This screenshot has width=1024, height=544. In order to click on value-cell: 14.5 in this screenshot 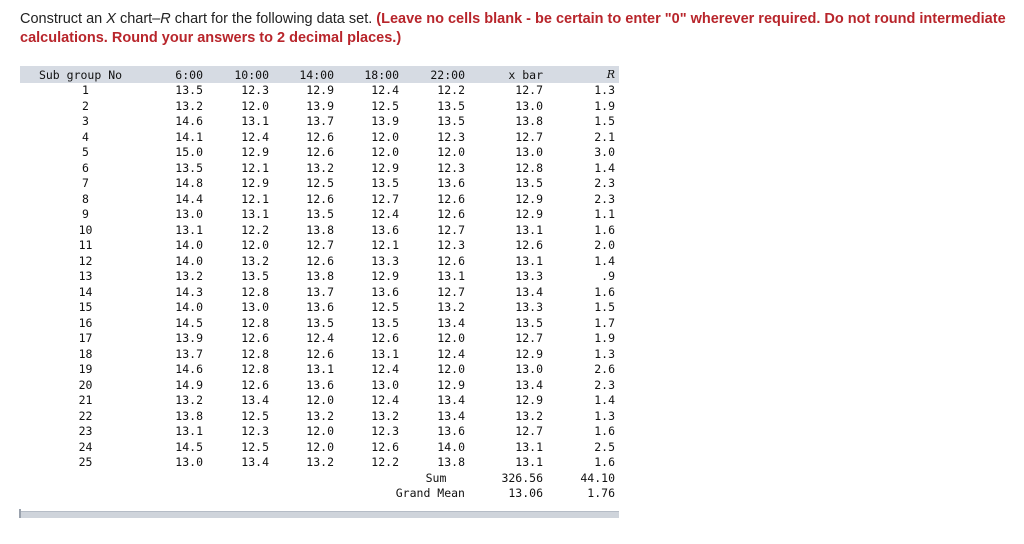, I will do `click(189, 446)`.